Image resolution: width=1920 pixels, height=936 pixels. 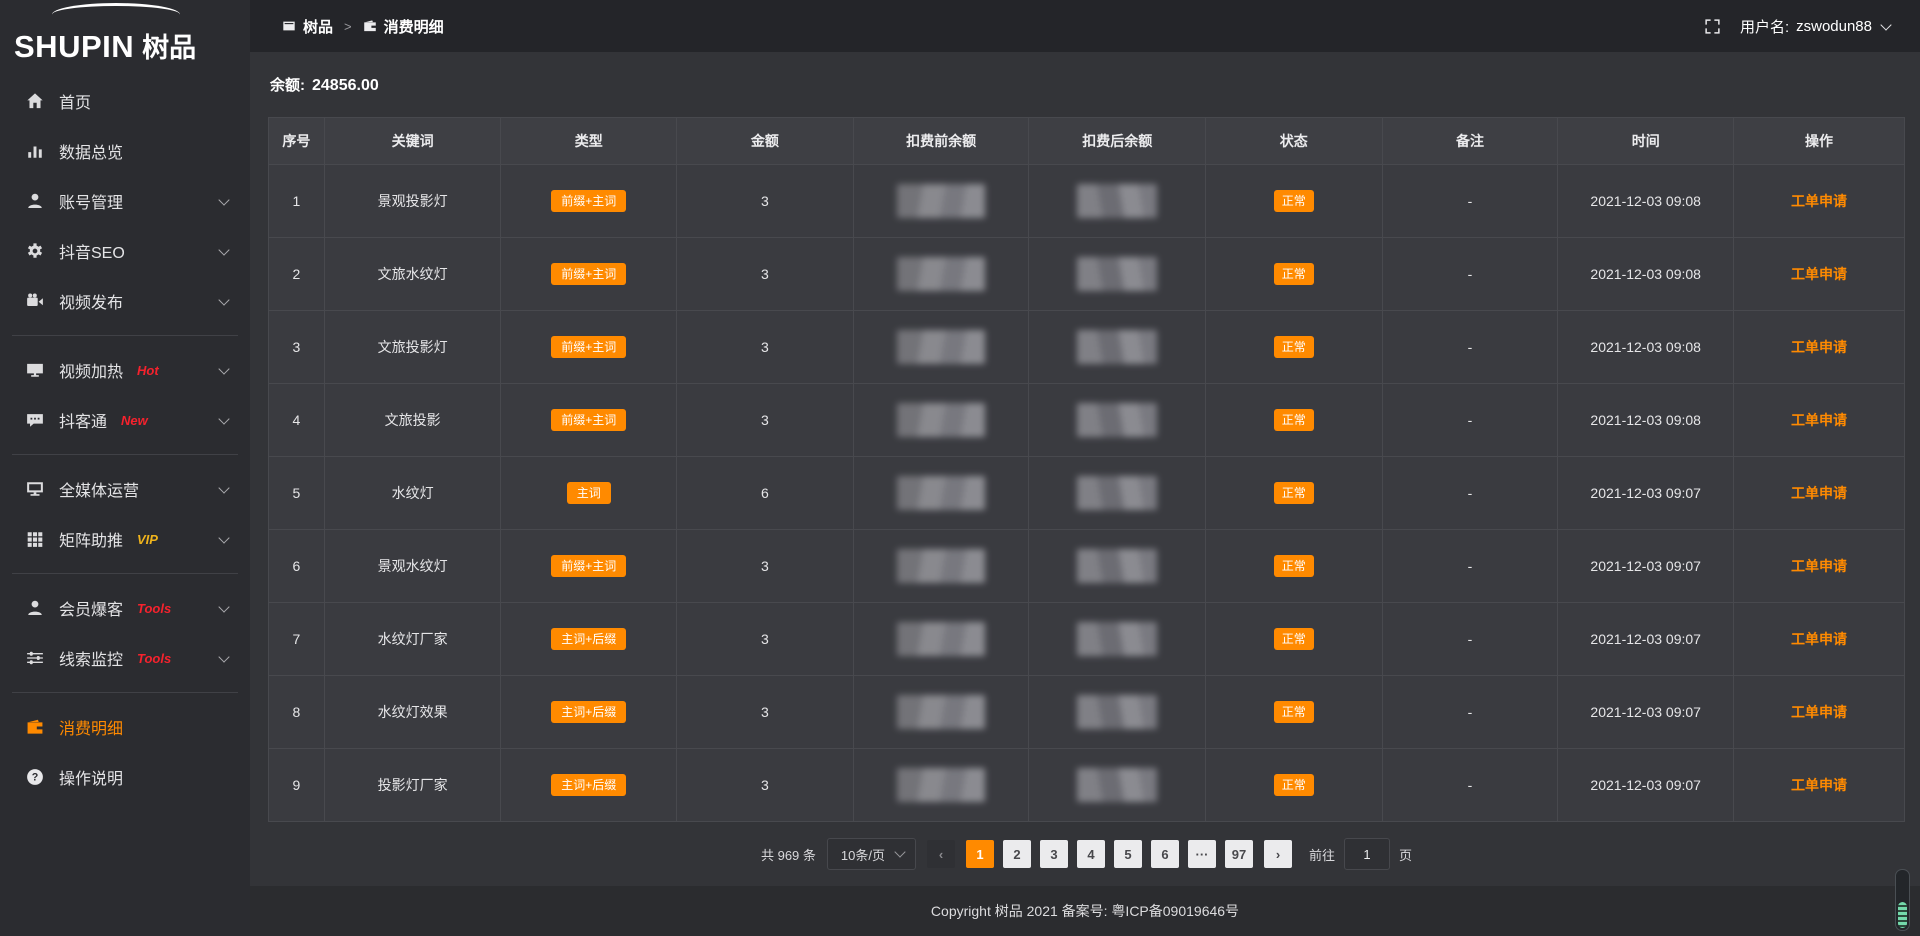 I want to click on sidebar-item-13: 线索监控 Tools, so click(x=125, y=658).